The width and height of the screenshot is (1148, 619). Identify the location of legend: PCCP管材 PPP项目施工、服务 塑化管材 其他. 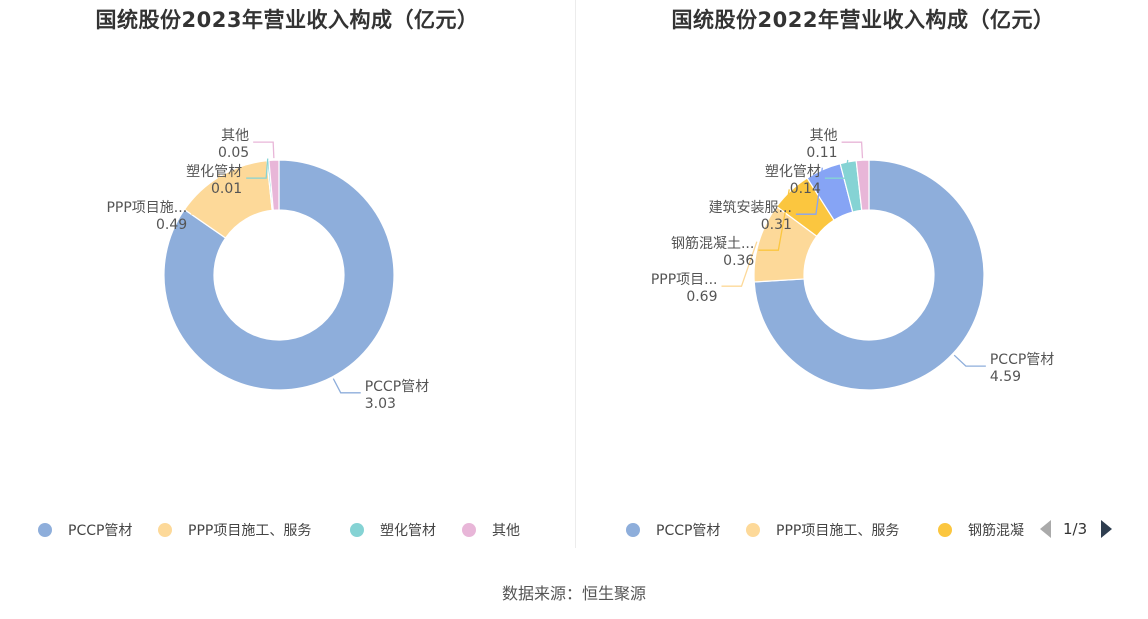
(287, 532).